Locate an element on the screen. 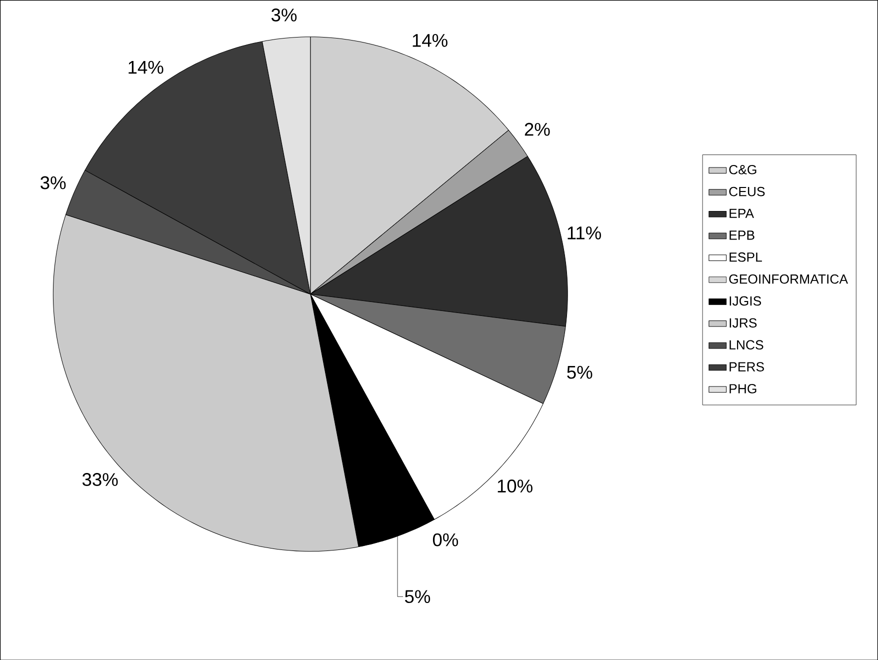  legend-label: CEUS is located at coordinates (747, 191).